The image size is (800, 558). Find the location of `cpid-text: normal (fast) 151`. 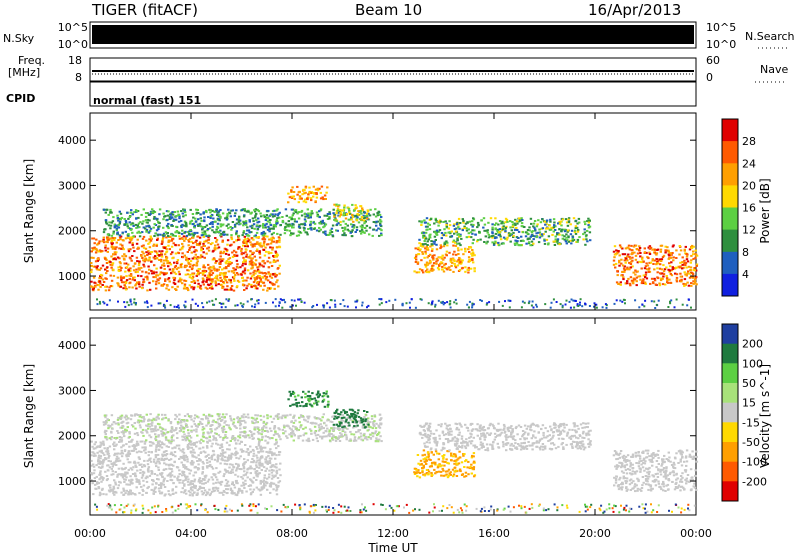

cpid-text: normal (fast) 151 is located at coordinates (147, 100).